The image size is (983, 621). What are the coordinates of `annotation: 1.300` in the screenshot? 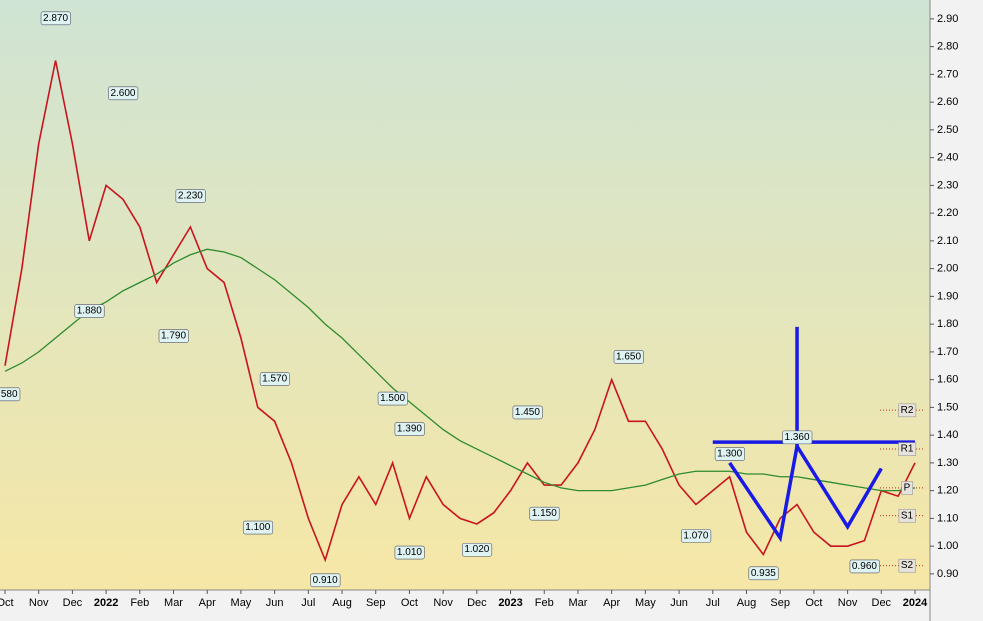 It's located at (729, 454).